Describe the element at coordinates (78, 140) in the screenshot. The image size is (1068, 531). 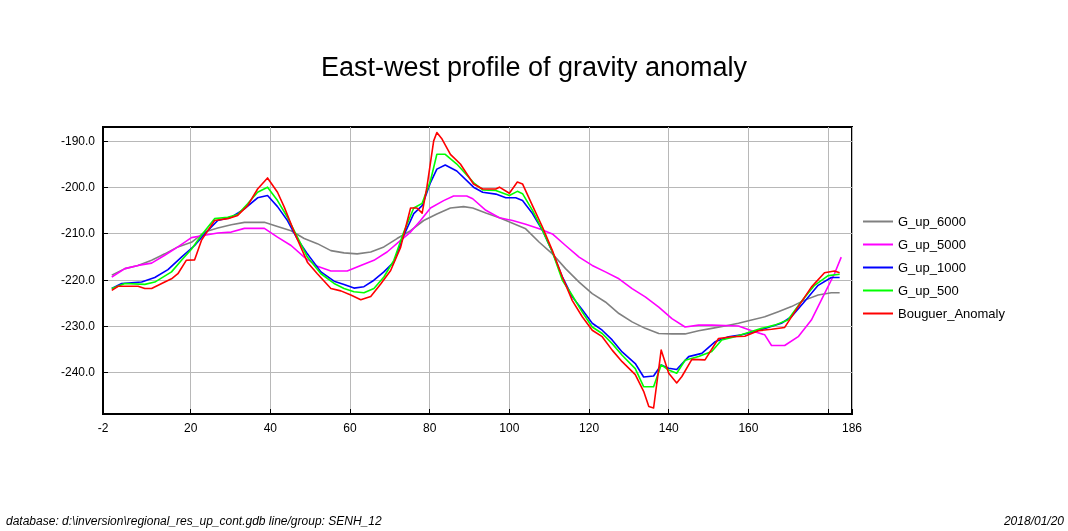
I see `y-tick-label: -190.0` at that location.